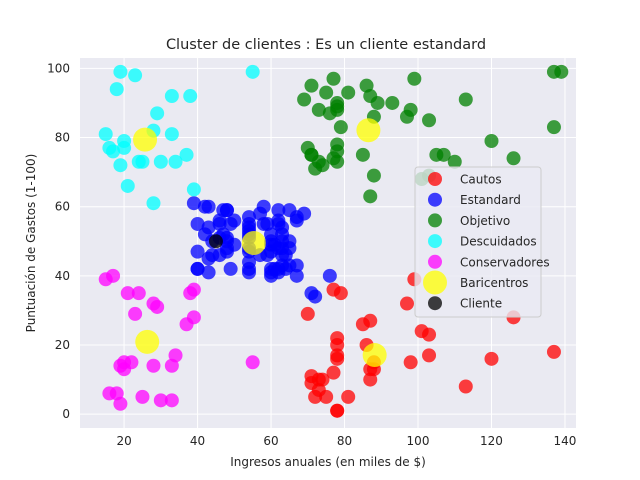 The height and width of the screenshot is (480, 640). What do you see at coordinates (418, 441) in the screenshot?
I see `x-tick-label: 100` at bounding box center [418, 441].